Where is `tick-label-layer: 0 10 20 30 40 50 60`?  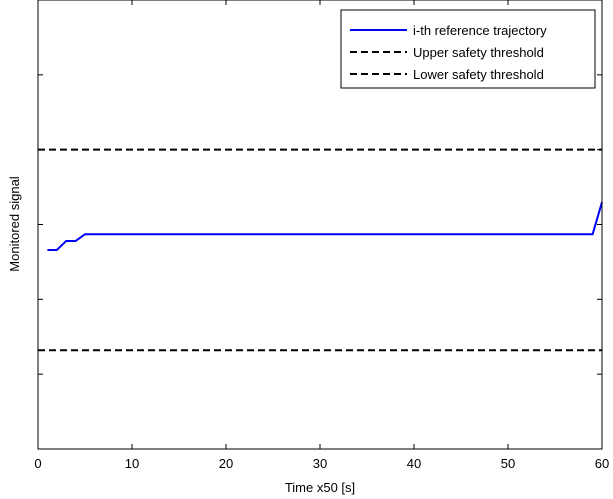 tick-label-layer: 0 10 20 30 40 50 60 is located at coordinates (321, 463).